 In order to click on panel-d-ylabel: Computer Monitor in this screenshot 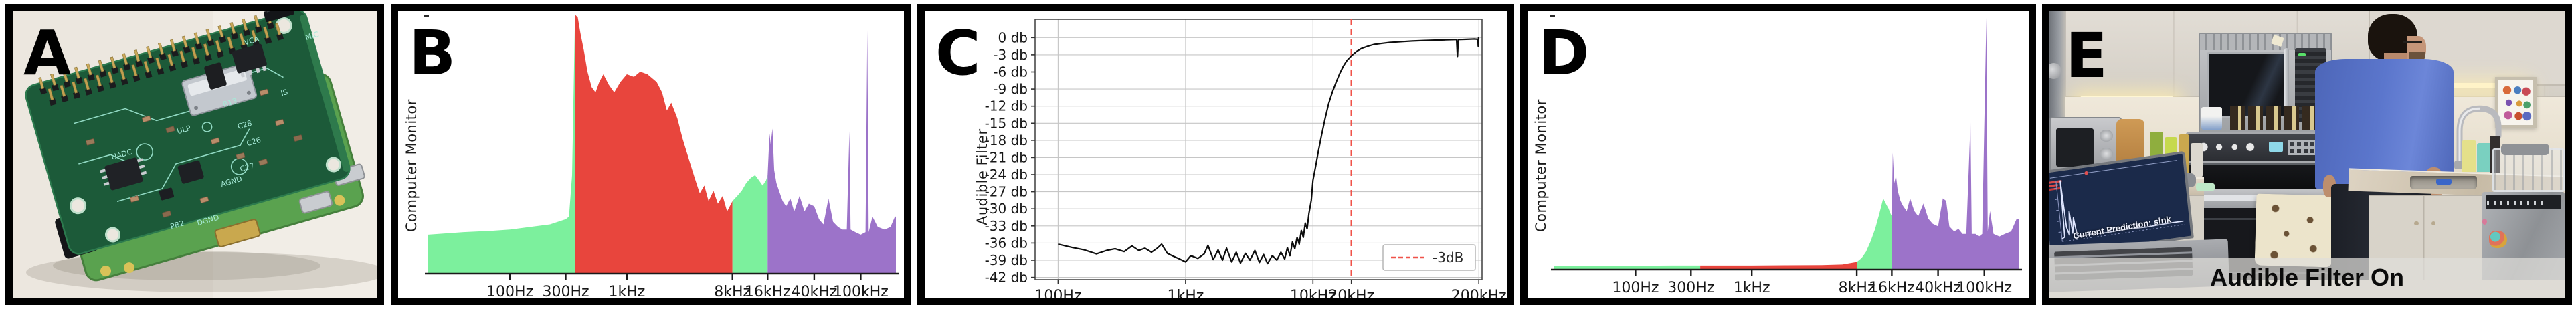, I will do `click(1541, 165)`.